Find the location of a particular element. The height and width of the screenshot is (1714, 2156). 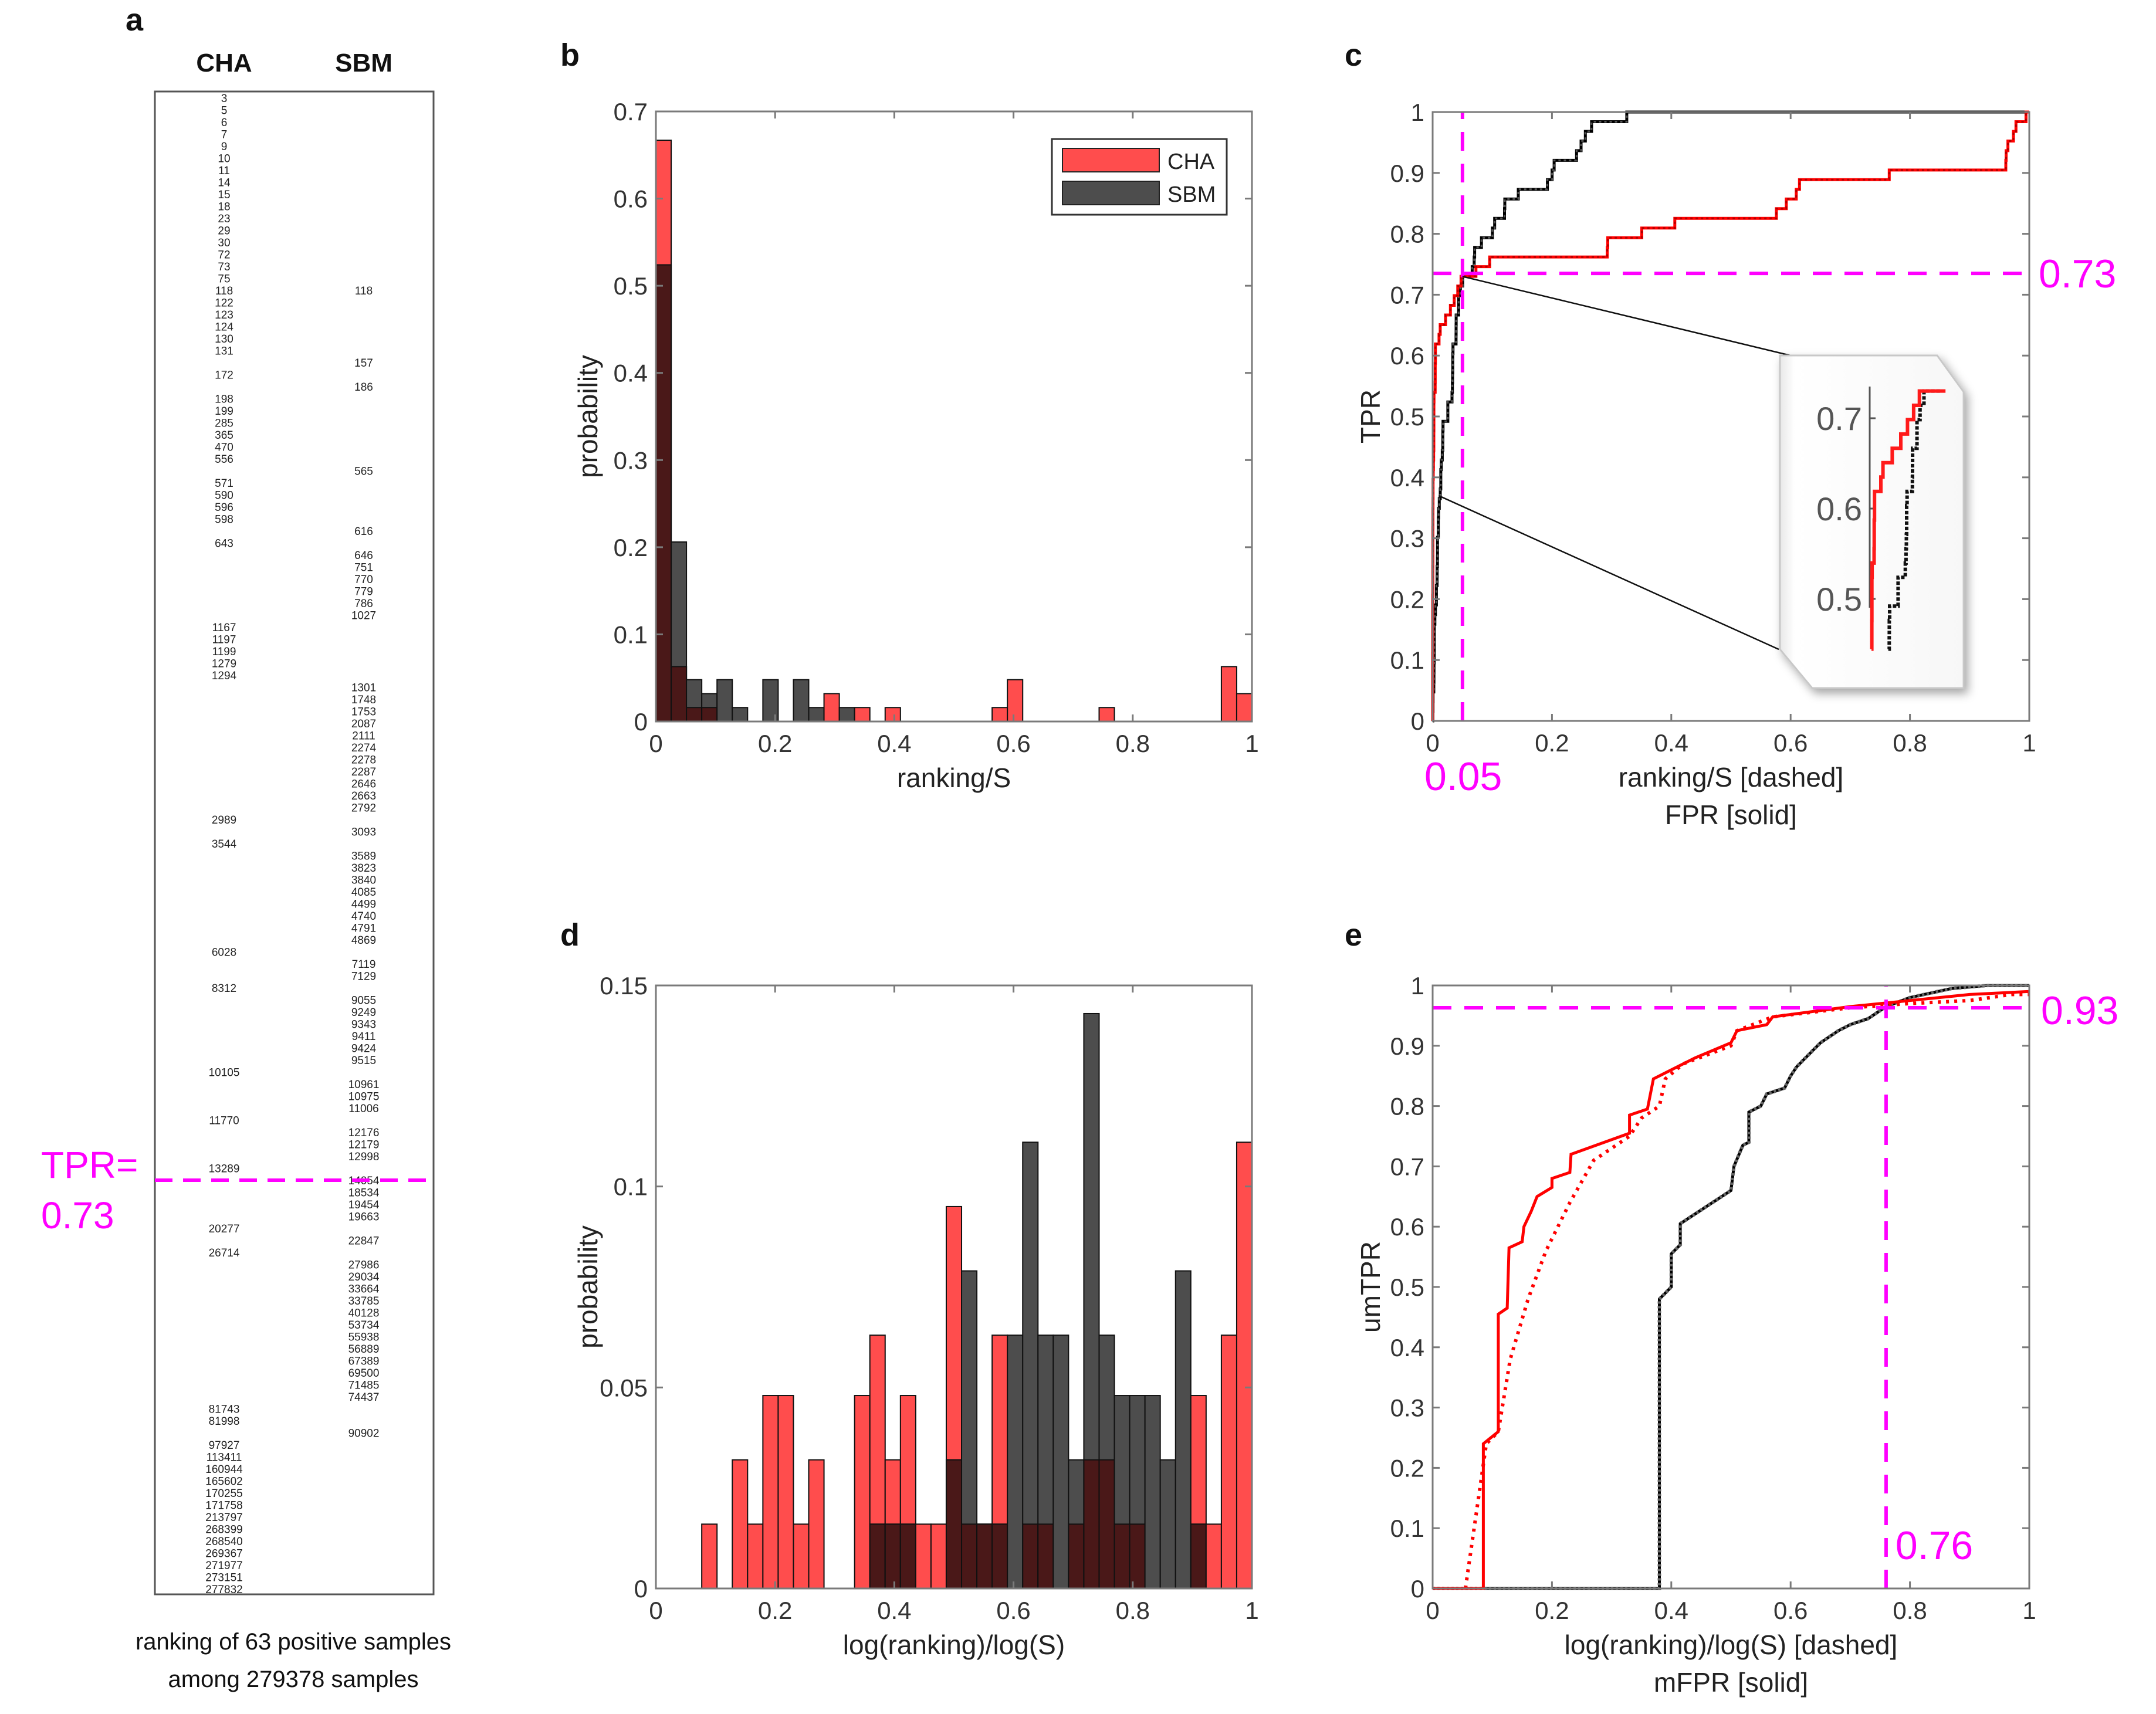

panel-label-c: c is located at coordinates (1354, 56).